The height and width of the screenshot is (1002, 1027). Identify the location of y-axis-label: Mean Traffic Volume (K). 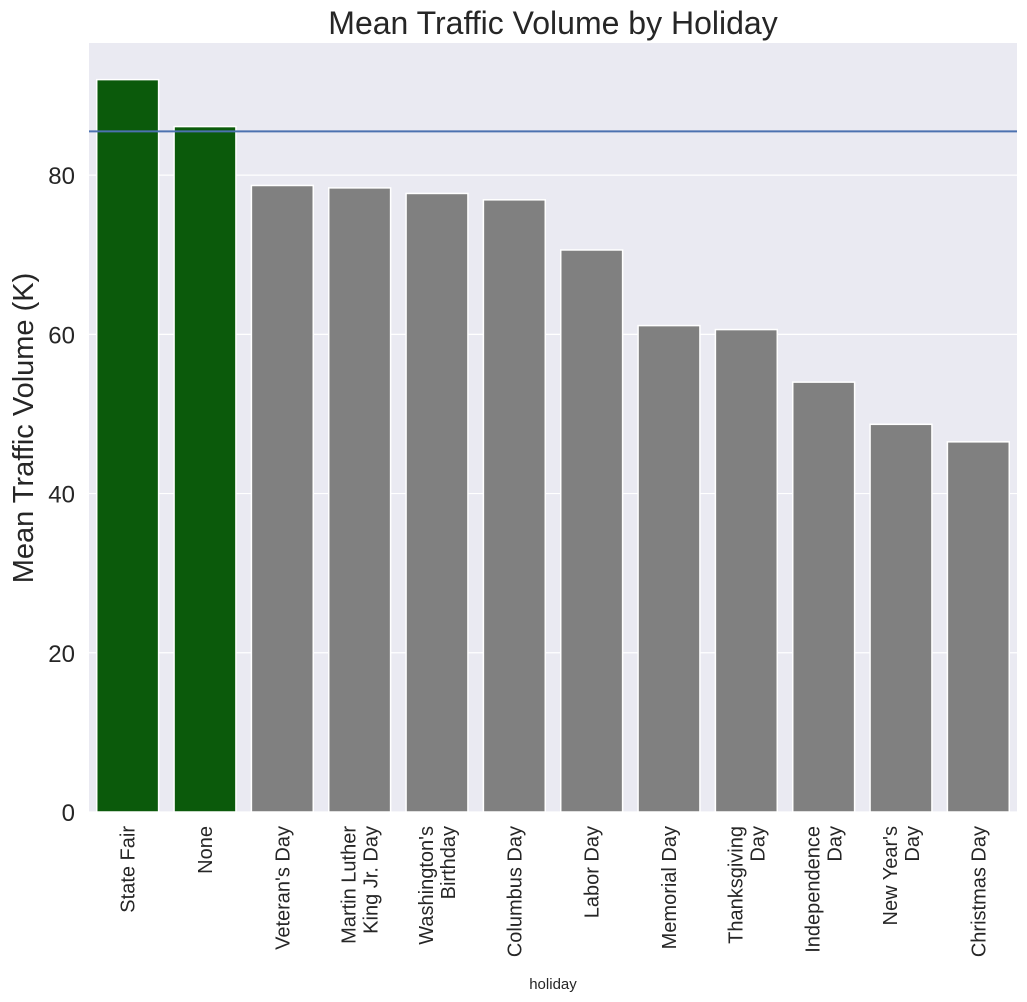
(24, 428).